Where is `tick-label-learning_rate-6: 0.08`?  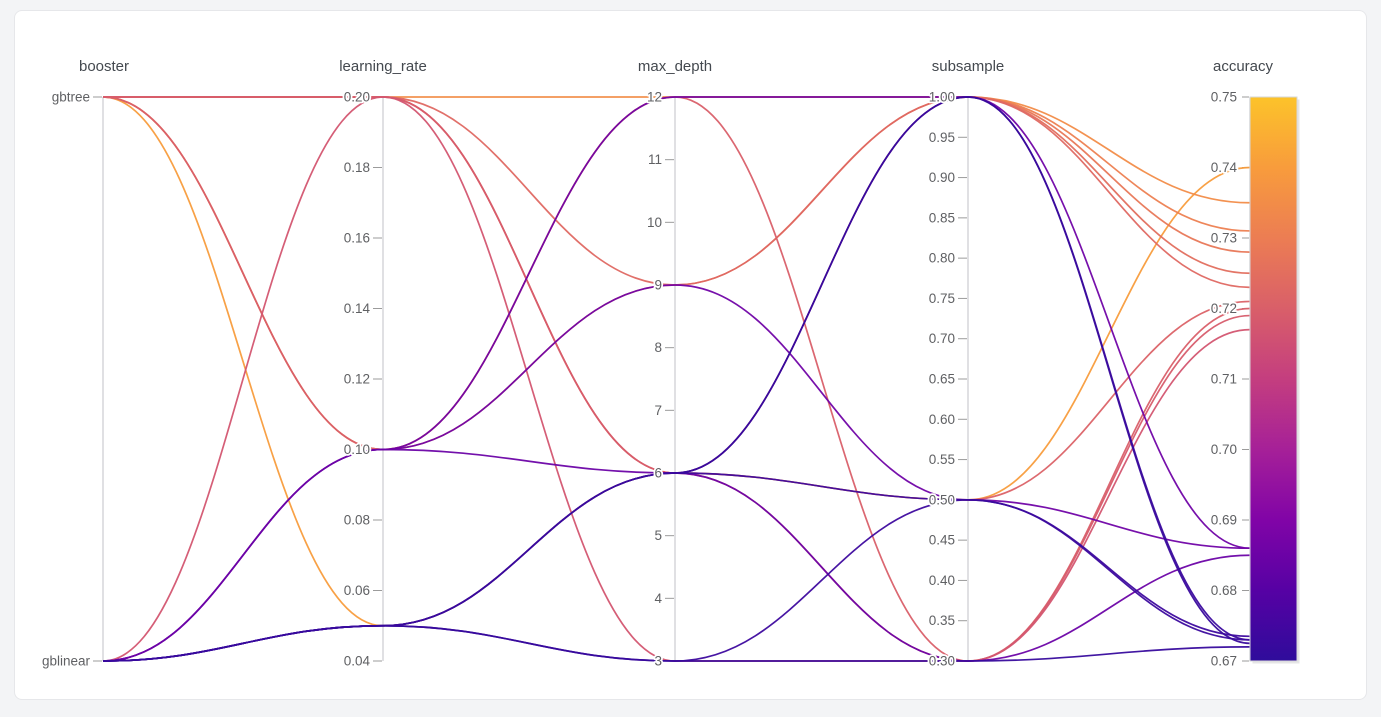 tick-label-learning_rate-6: 0.08 is located at coordinates (357, 520).